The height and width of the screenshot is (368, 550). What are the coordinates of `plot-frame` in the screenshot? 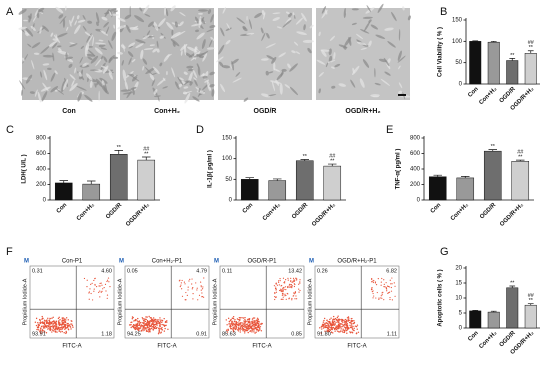 It's located at (262, 302).